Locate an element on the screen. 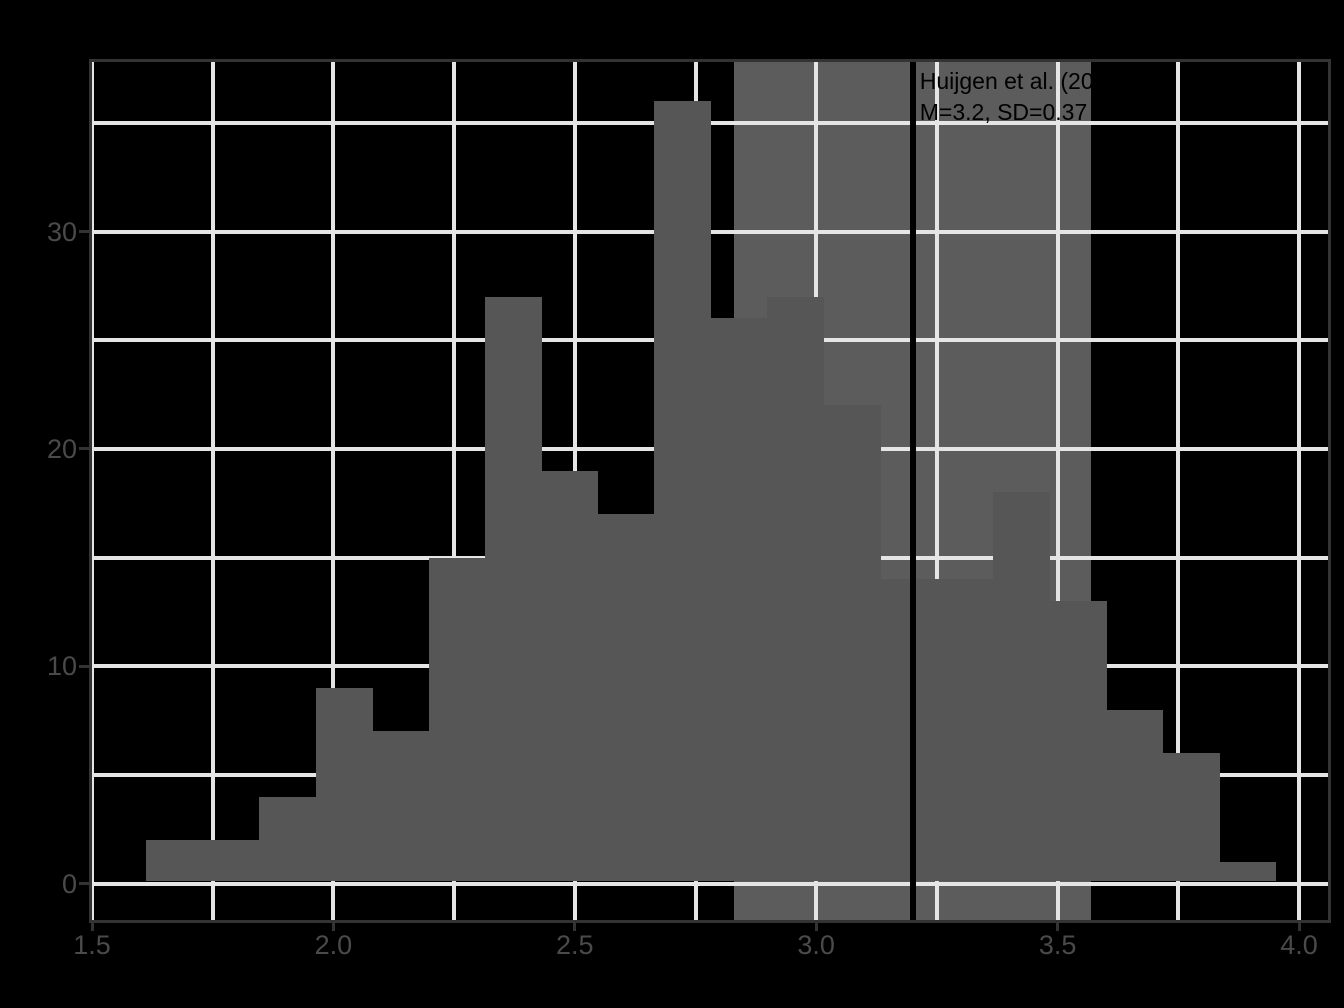 This screenshot has width=1344, height=1008. x-axis-tick-label: 4.0 is located at coordinates (1299, 945).